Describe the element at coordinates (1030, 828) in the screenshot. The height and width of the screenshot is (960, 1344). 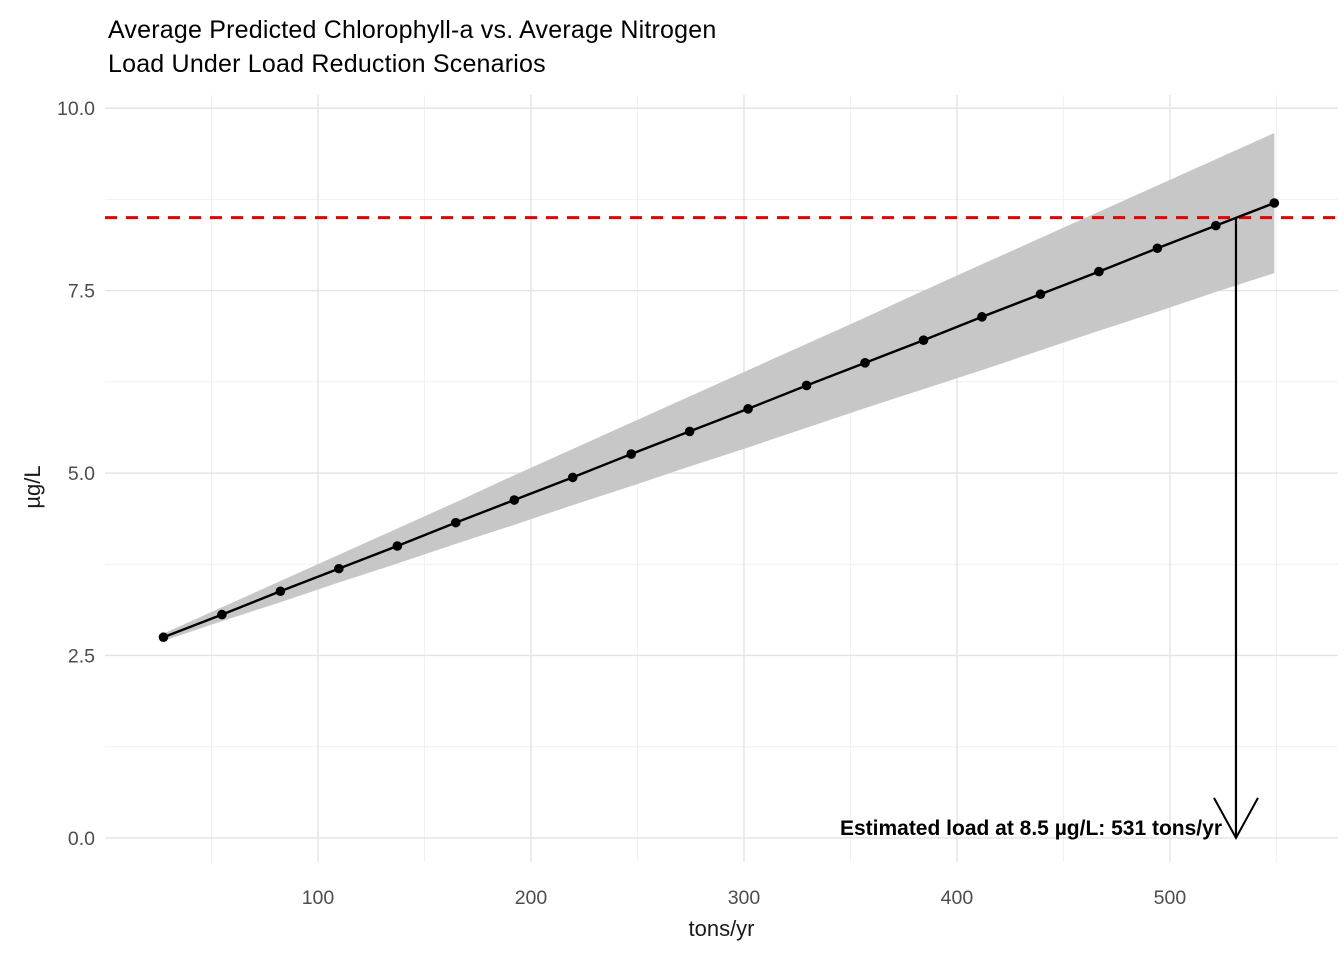
I see `annotation-estimated-load: Estimated load at 8.5 µg/L: 531 tons/yr` at that location.